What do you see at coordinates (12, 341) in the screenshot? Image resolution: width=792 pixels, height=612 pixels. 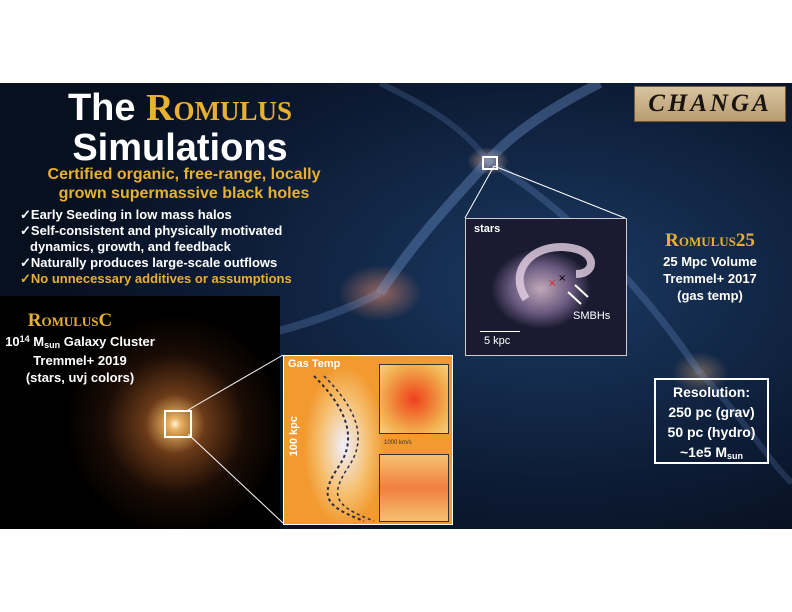 I see `romulusc-mass-base: 10` at bounding box center [12, 341].